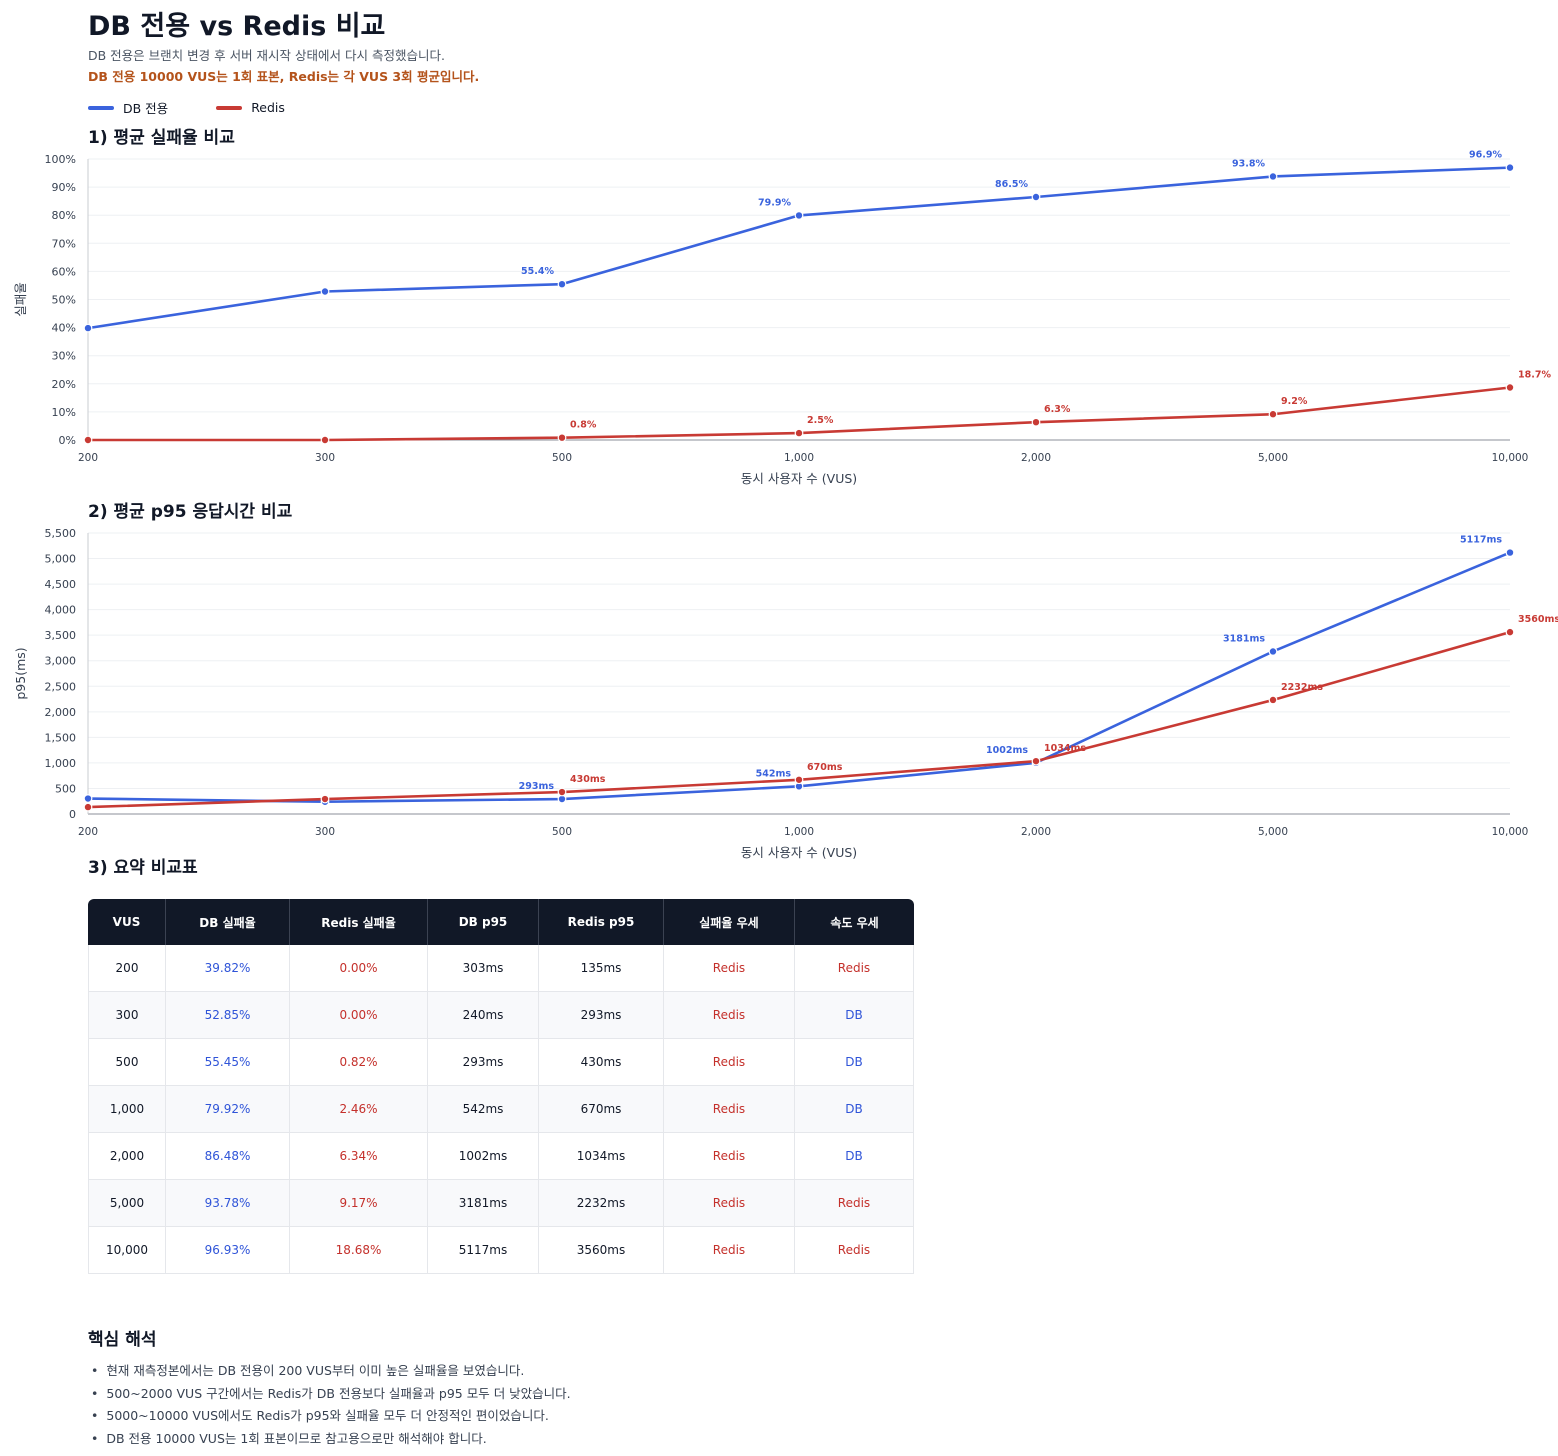  I want to click on legend-item-db: DB 전용, so click(128, 107).